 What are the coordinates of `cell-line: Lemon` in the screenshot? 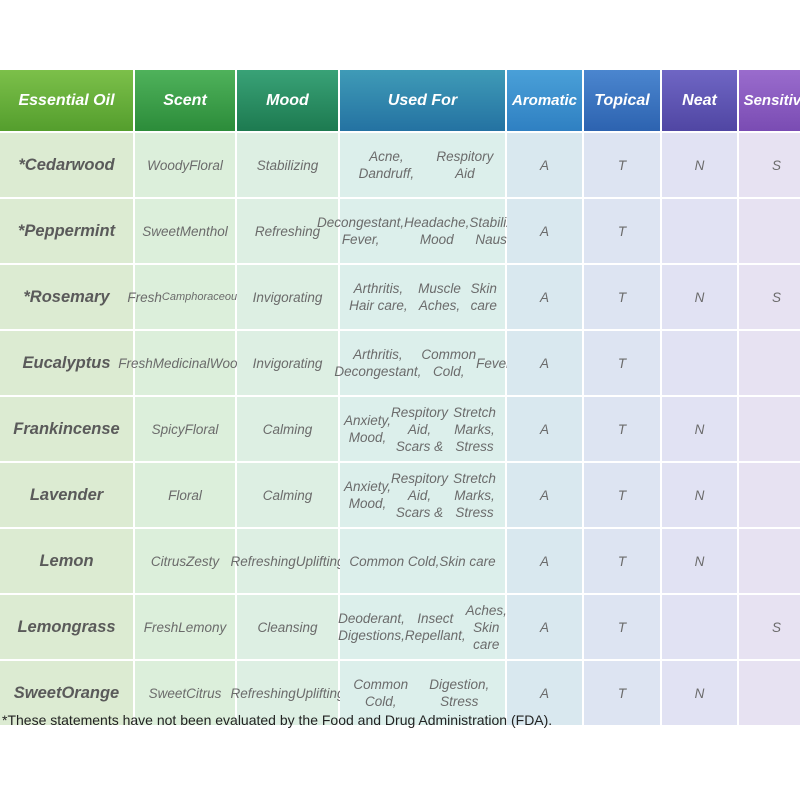 It's located at (66, 560).